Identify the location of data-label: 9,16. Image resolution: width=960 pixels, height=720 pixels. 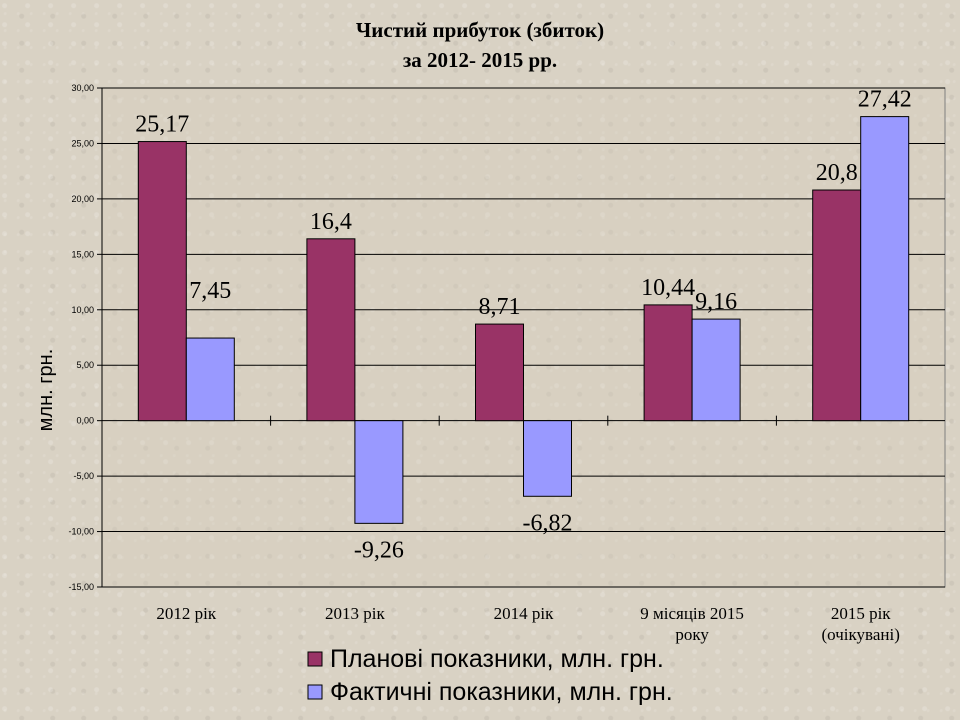
(716, 302).